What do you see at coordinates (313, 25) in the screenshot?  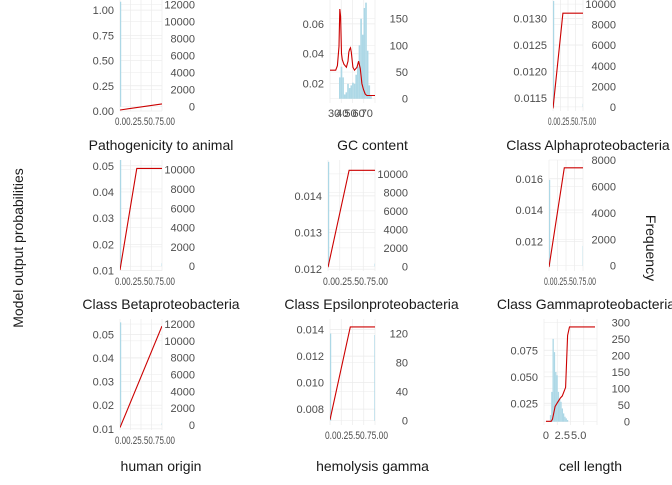 I see `y-tick-label: 0.06` at bounding box center [313, 25].